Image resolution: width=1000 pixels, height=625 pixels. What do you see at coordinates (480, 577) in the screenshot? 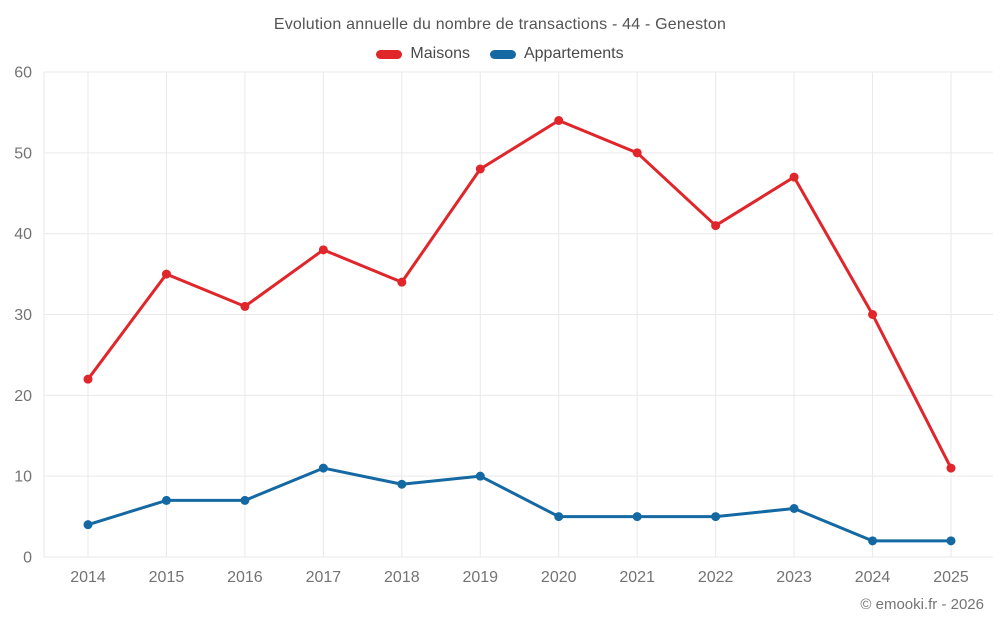
I see `x-tick-label: 2019` at bounding box center [480, 577].